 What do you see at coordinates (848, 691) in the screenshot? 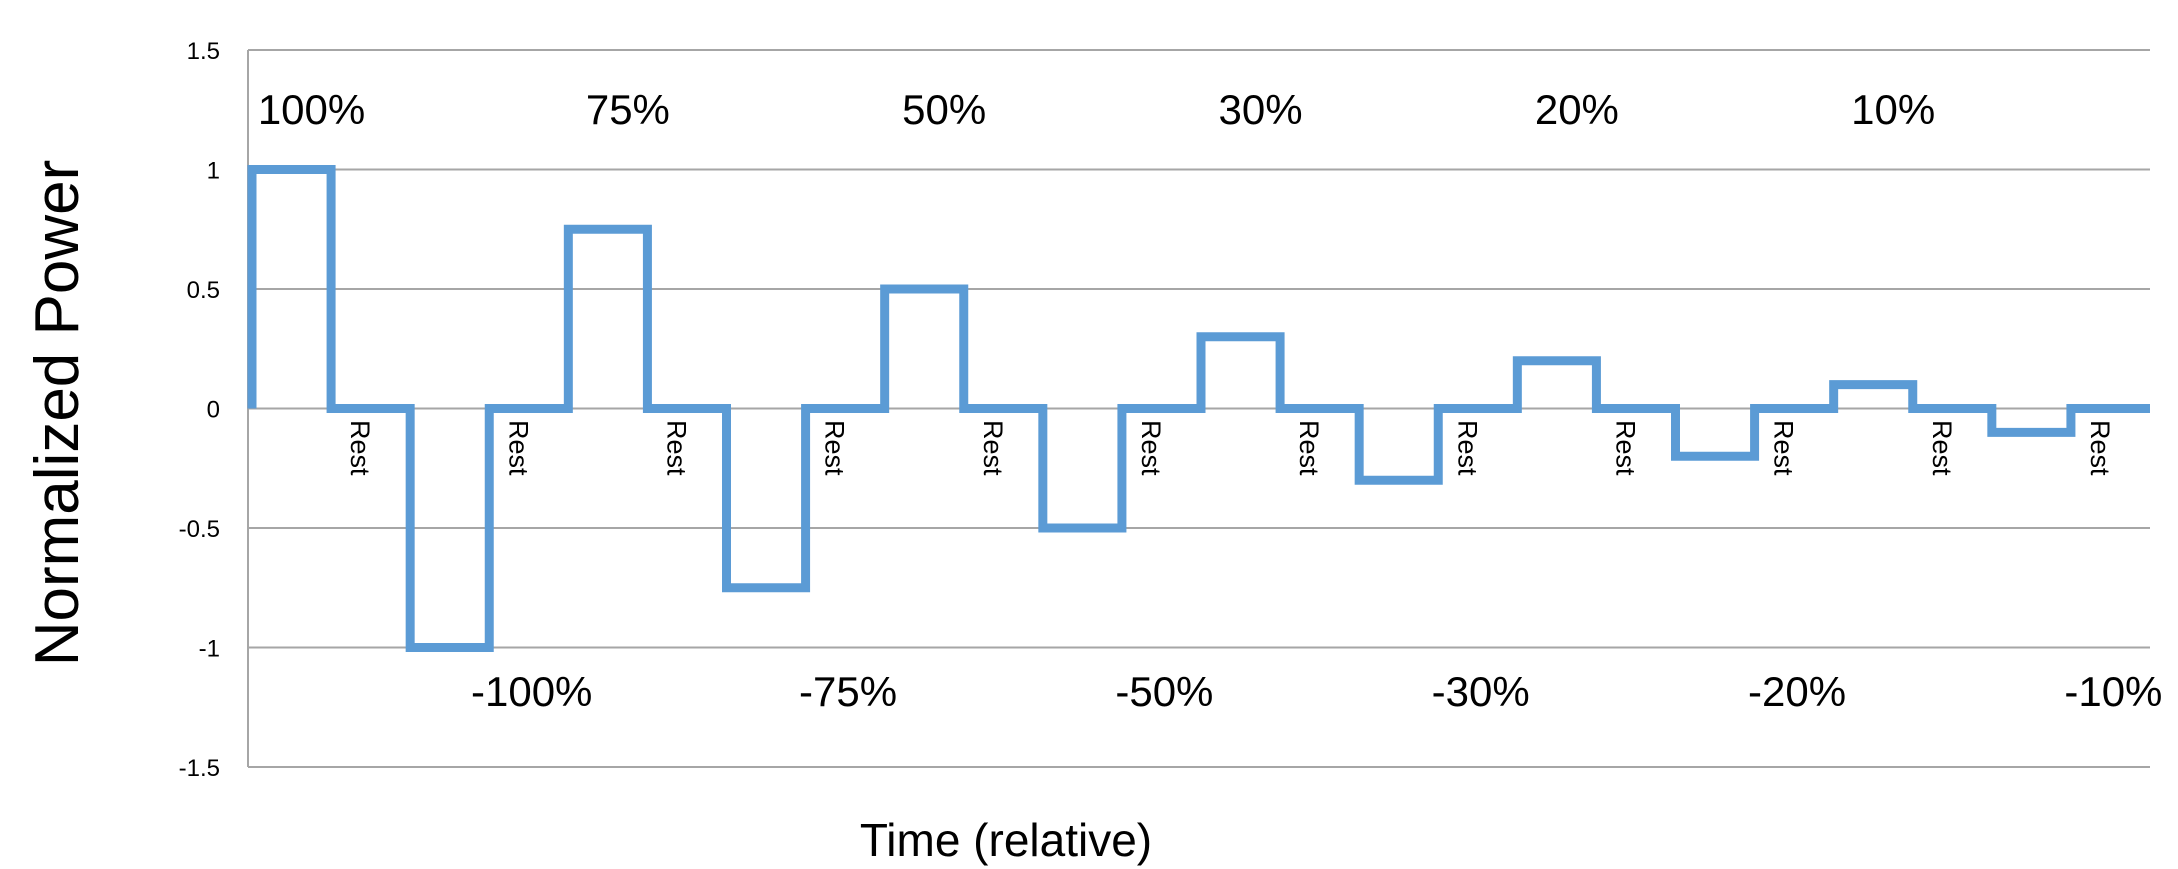
I see `negative-label: -75%` at bounding box center [848, 691].